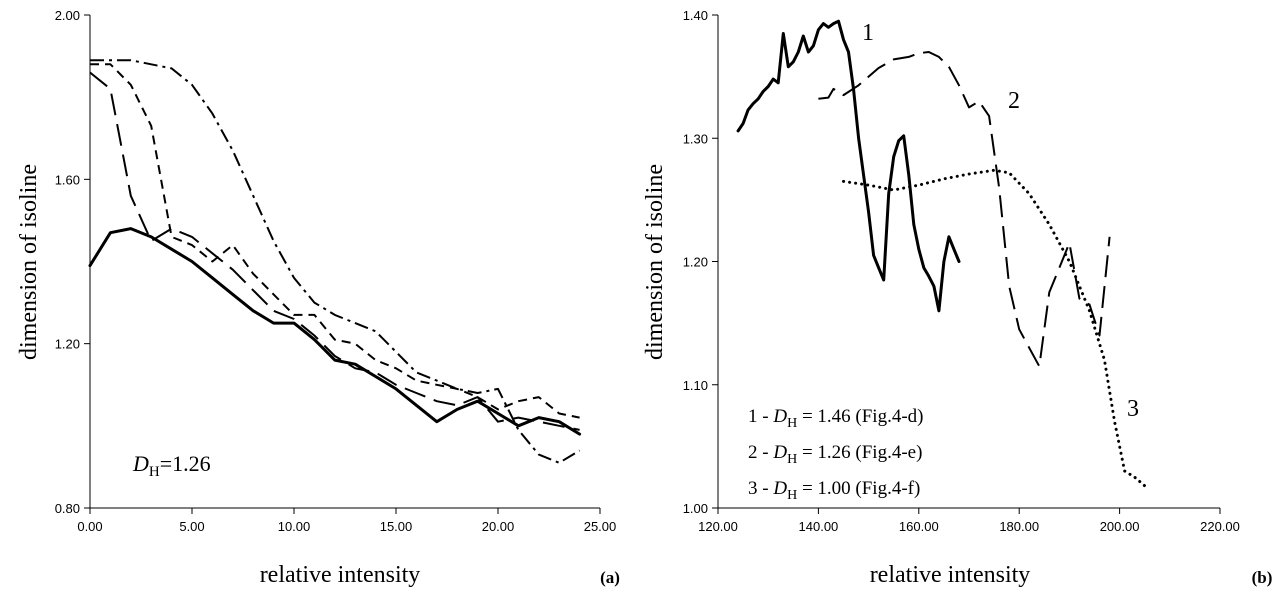  I want to click on chart-a-y-tick-label: 0.80, so click(67, 508).